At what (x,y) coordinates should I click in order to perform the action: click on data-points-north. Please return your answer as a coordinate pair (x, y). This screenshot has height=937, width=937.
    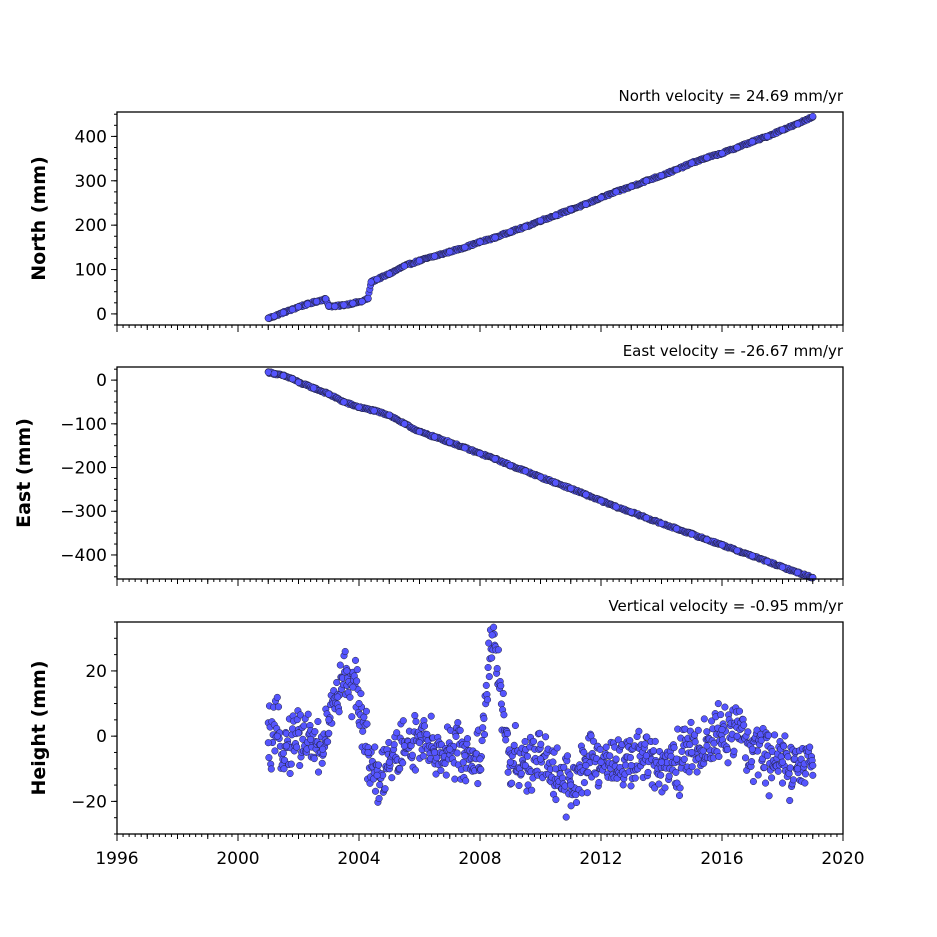
    Looking at the image, I should click on (540, 217).